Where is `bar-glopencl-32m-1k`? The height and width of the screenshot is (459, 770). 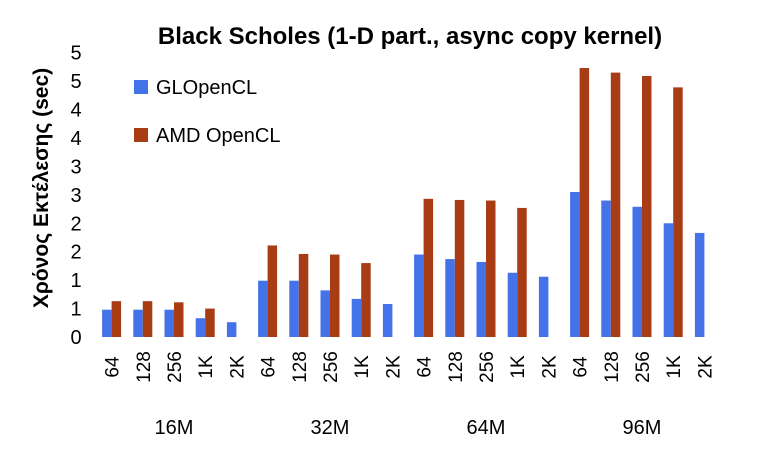 bar-glopencl-32m-1k is located at coordinates (356, 317).